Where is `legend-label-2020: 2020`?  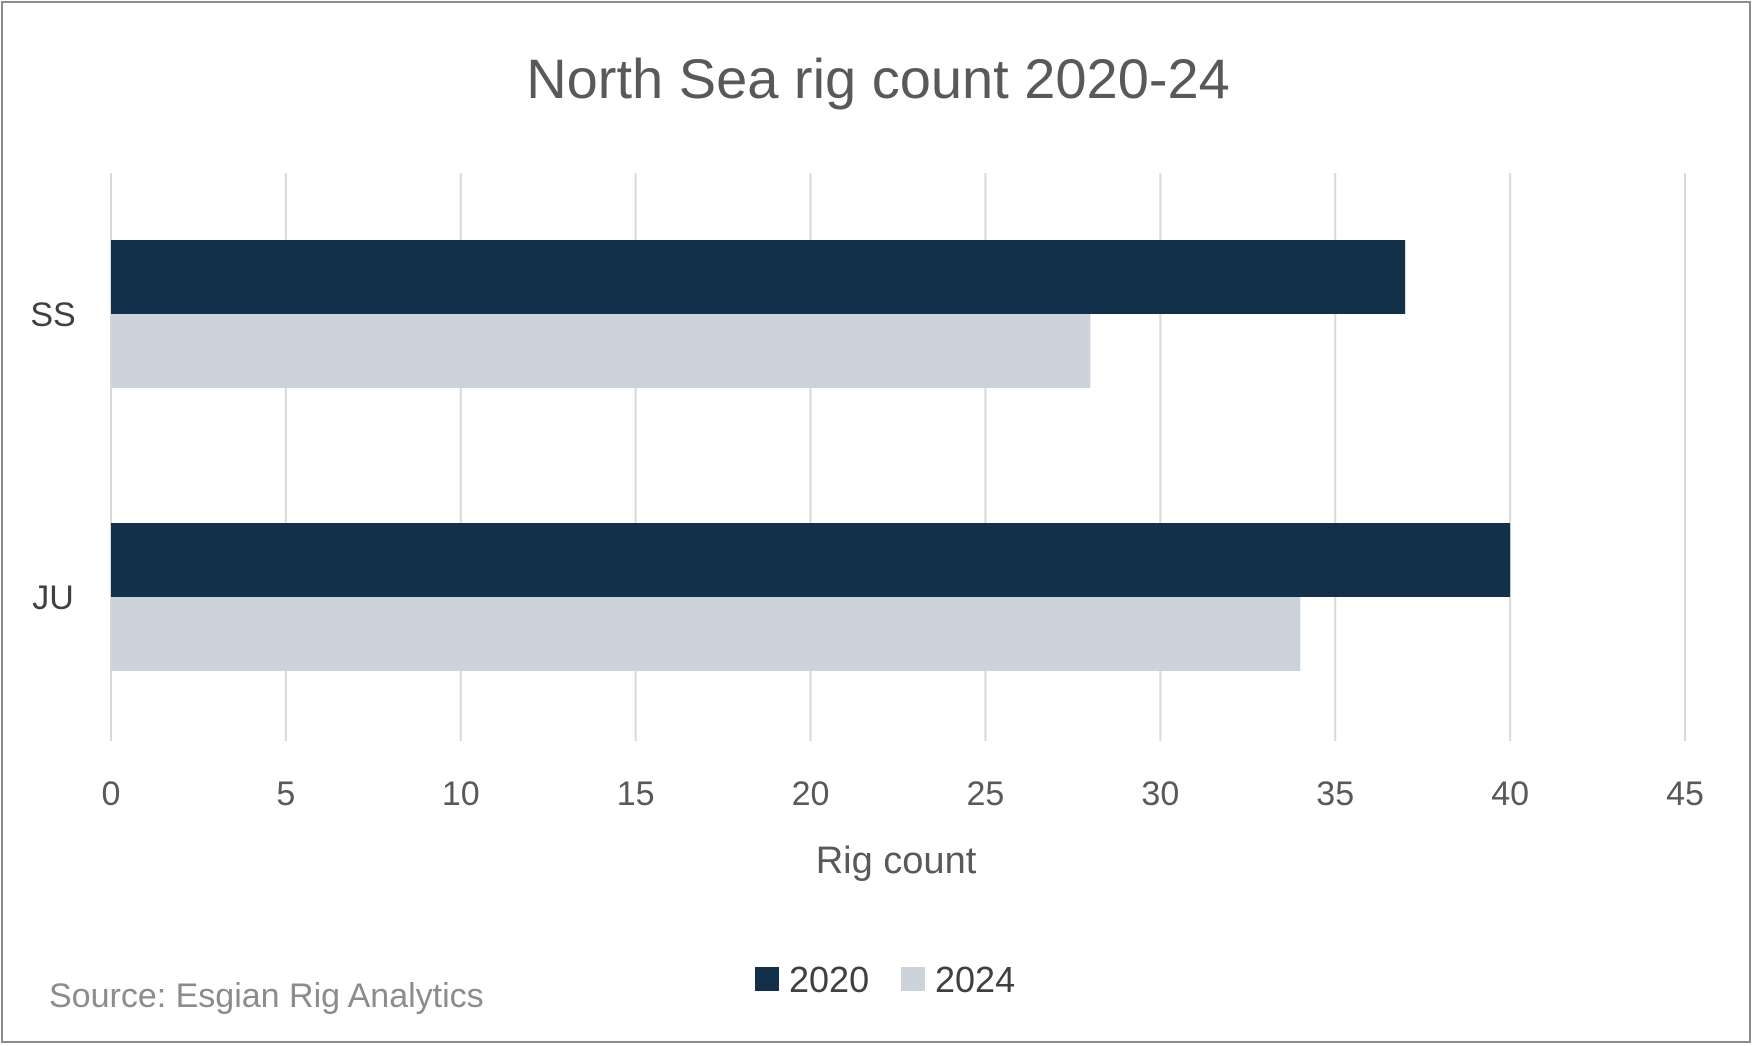
legend-label-2020: 2020 is located at coordinates (829, 979).